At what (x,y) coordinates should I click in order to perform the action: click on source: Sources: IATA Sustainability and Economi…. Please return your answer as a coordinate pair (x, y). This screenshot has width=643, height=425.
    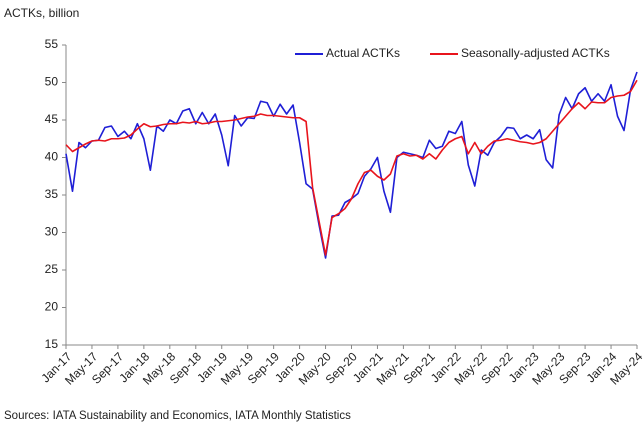
    Looking at the image, I should click on (177, 416).